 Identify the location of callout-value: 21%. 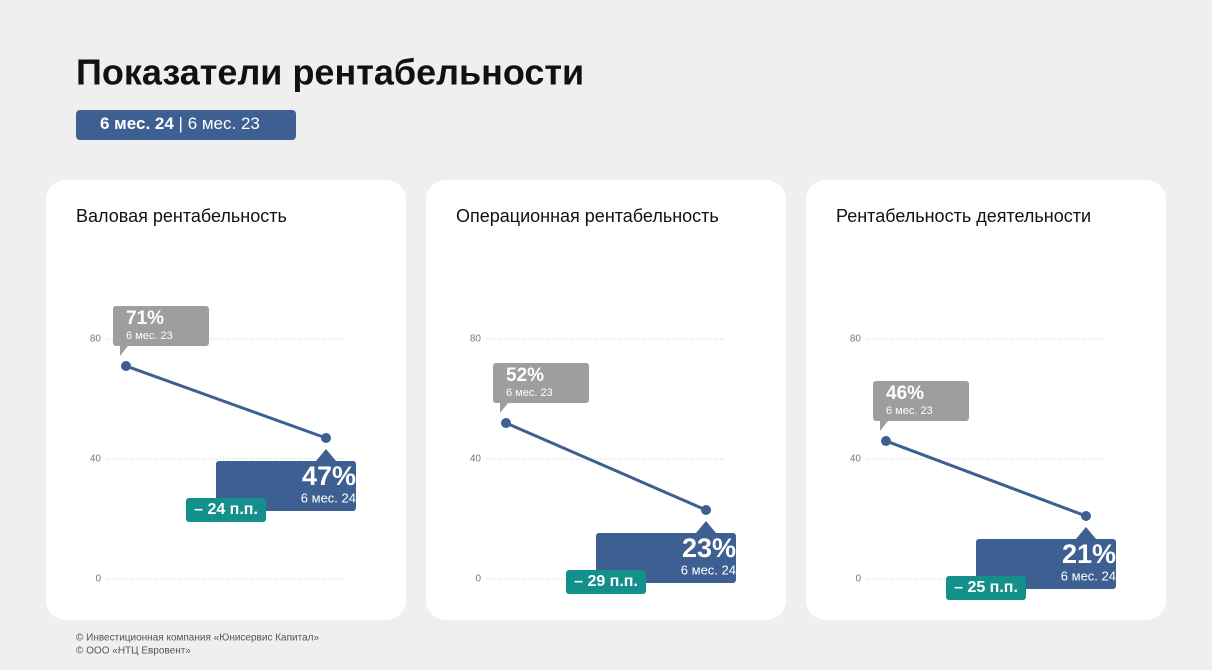
(1089, 554).